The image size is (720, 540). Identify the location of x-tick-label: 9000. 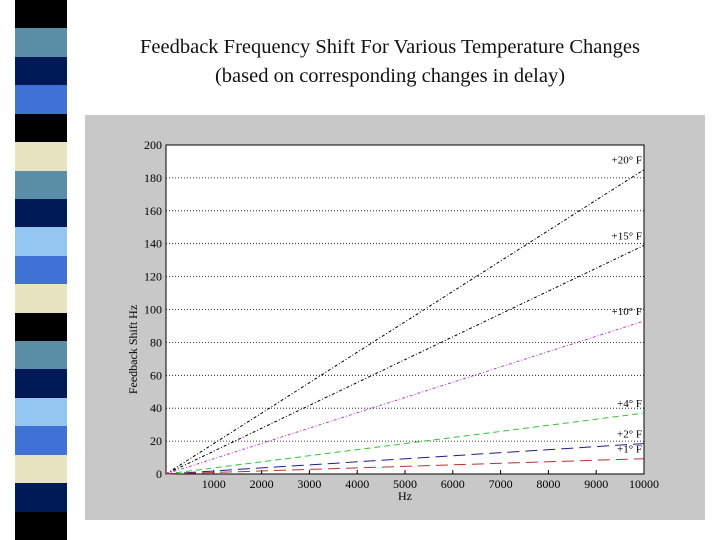
(596, 484).